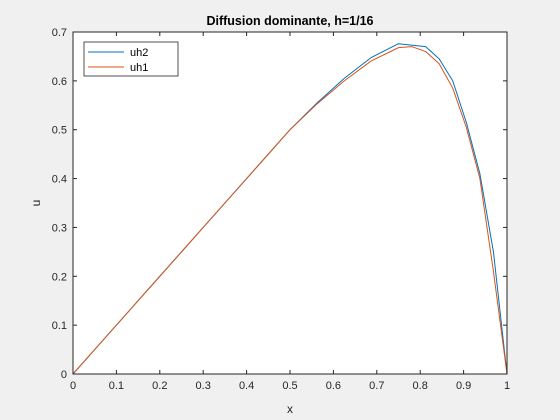 The height and width of the screenshot is (420, 560). Describe the element at coordinates (289, 21) in the screenshot. I see `chart-title: Diffusion dominante, h=1/16` at that location.